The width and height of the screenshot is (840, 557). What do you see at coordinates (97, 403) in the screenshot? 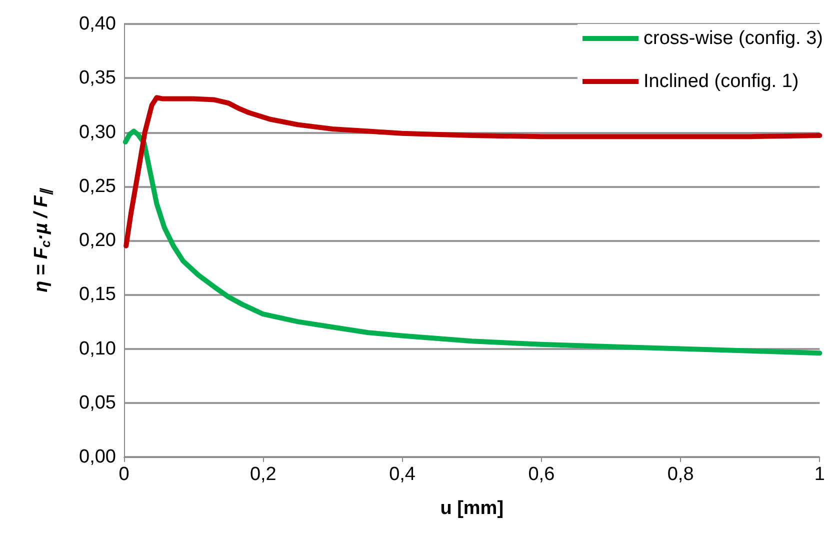
I see `y-tick-label: 0,05` at bounding box center [97, 403].